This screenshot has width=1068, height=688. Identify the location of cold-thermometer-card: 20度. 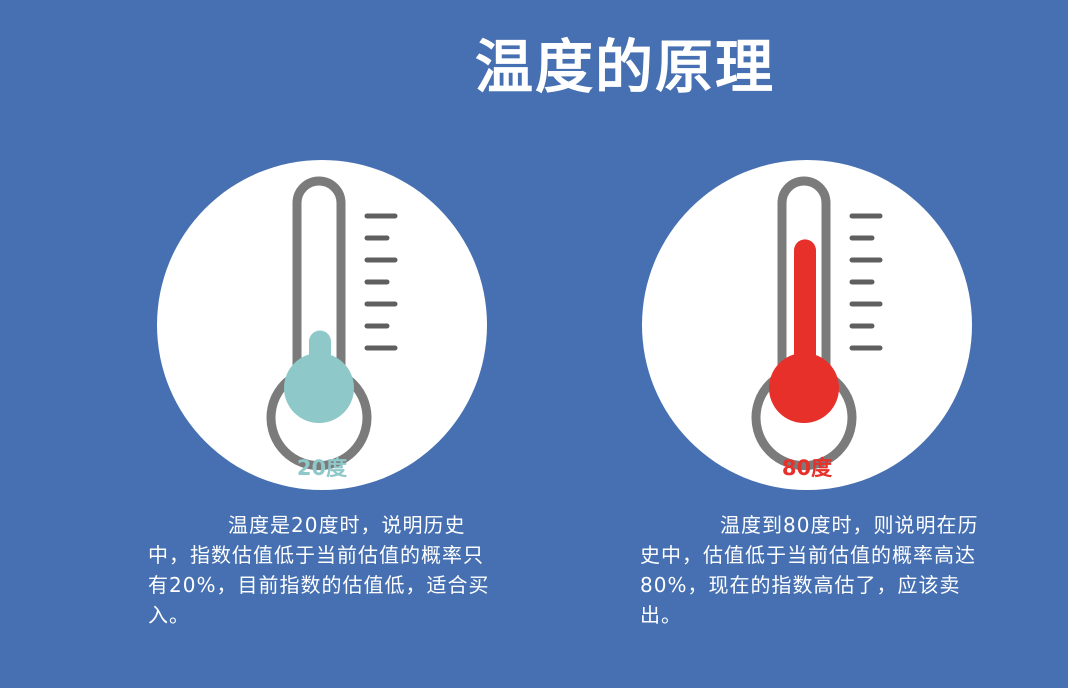
(322, 325).